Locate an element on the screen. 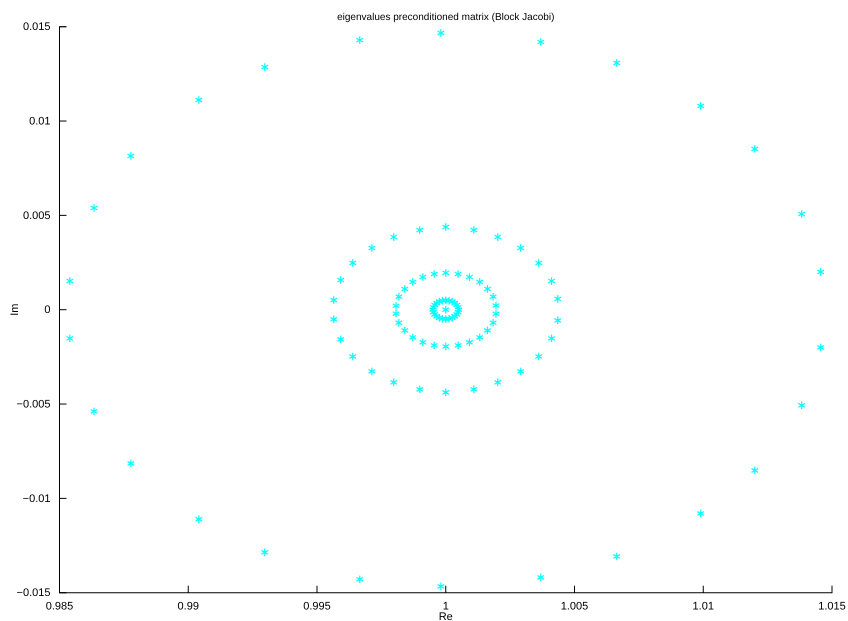  y-axis-title: Im is located at coordinates (15, 310).